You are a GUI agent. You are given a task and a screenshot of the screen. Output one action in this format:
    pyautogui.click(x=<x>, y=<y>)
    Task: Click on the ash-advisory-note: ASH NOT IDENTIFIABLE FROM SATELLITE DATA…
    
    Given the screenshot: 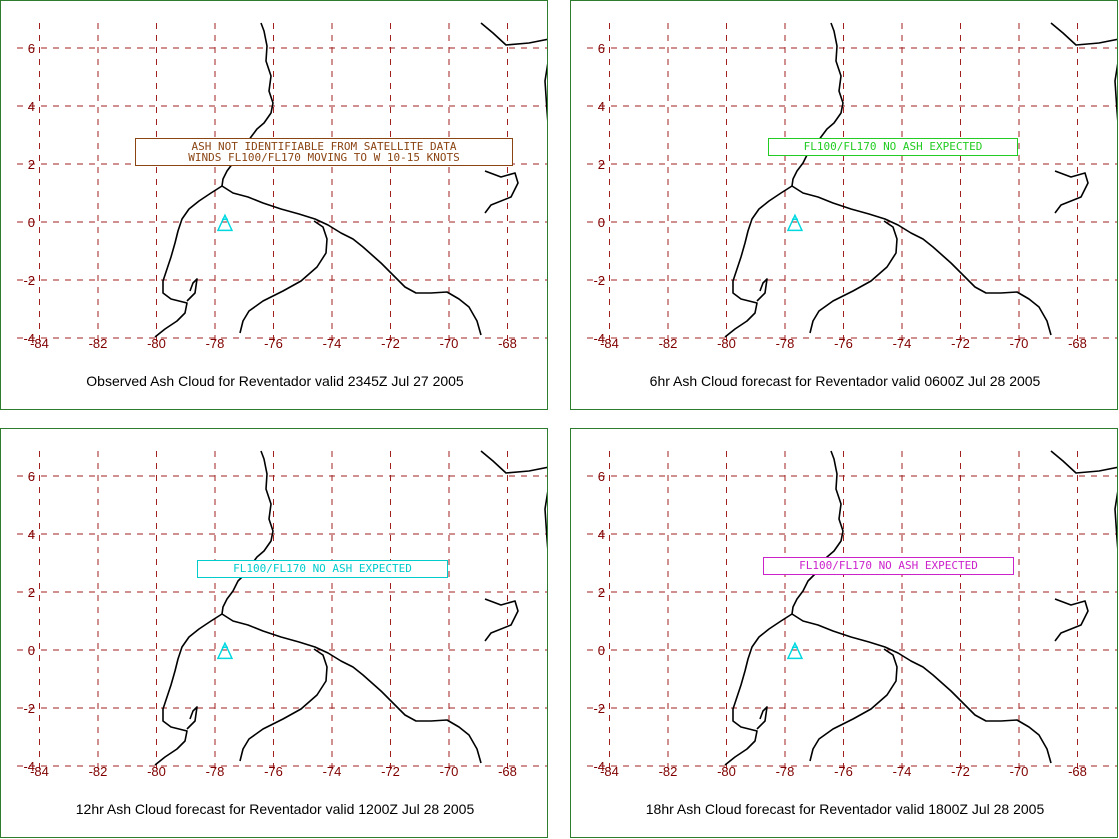 What is the action you would take?
    pyautogui.click(x=324, y=152)
    